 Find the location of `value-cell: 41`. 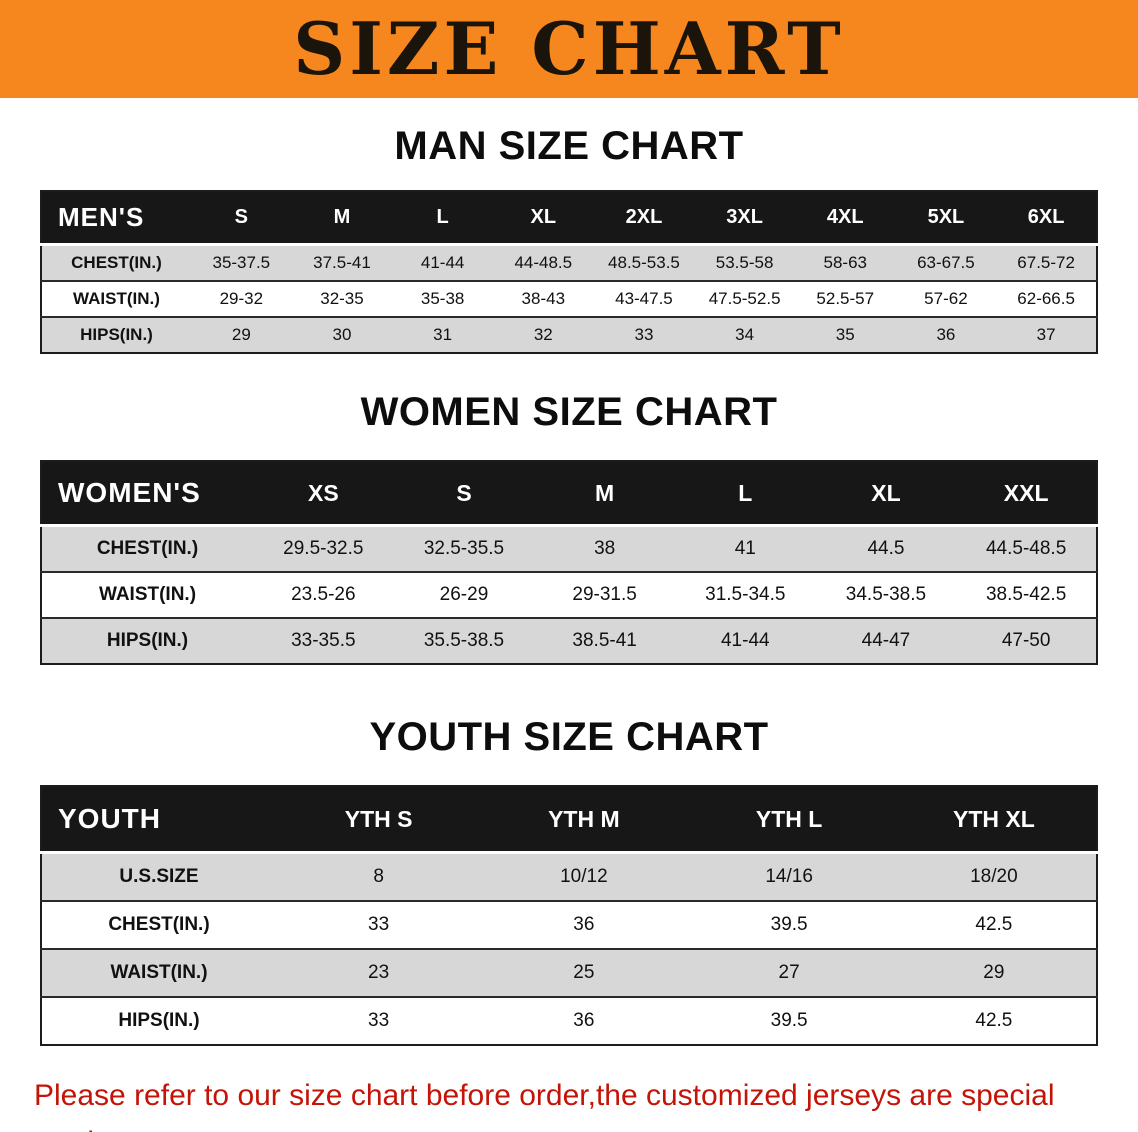

value-cell: 41 is located at coordinates (745, 548).